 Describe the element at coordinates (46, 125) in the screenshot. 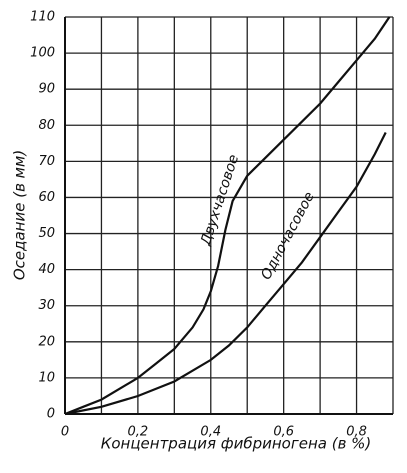

I see `y-tick-label: 80` at that location.